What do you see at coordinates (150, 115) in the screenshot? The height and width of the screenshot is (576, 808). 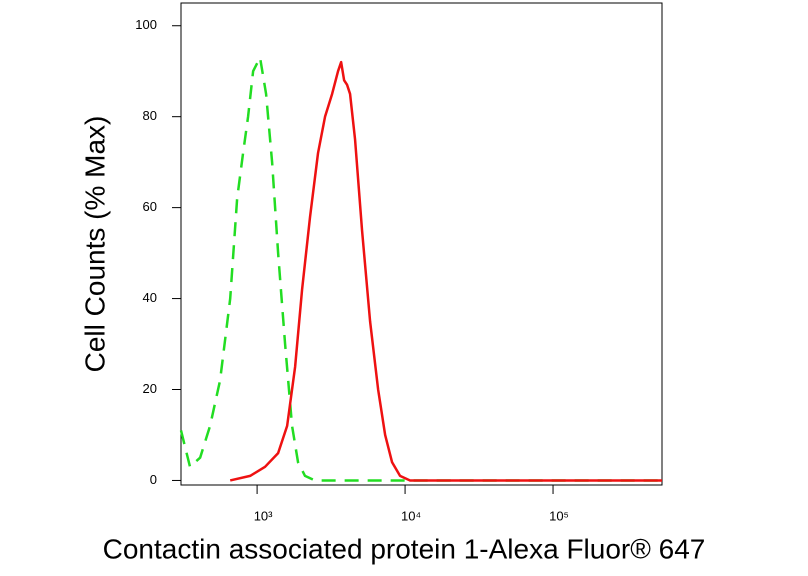 I see `y-tick-label: 80` at bounding box center [150, 115].